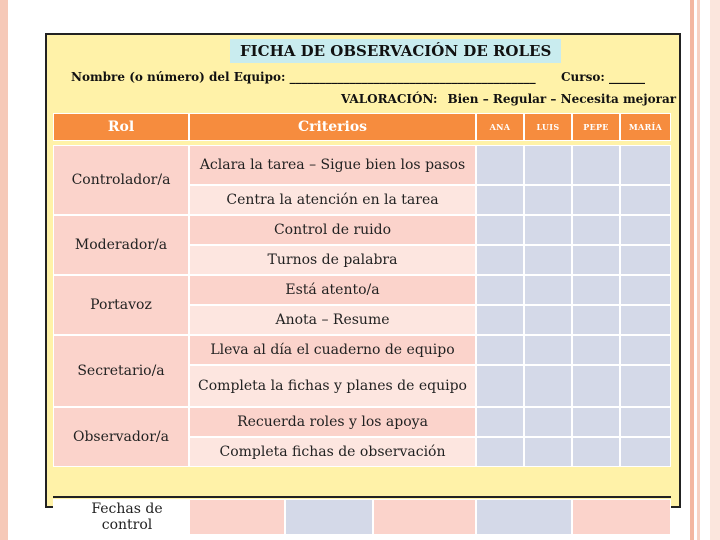 Image resolution: width=720 pixels, height=540 pixels. What do you see at coordinates (121, 180) in the screenshot?
I see `role-cell: Controlador/a` at bounding box center [121, 180].